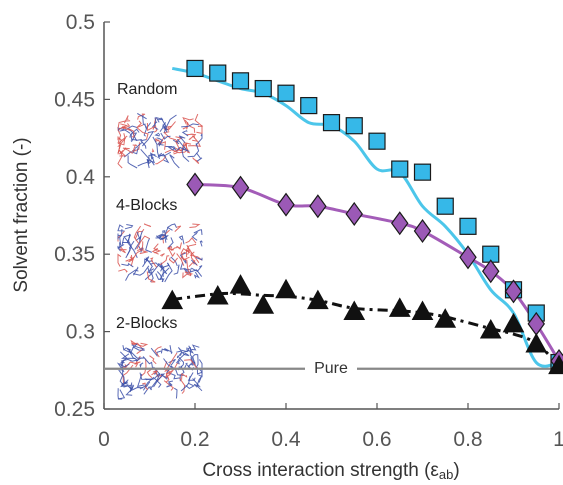  Describe the element at coordinates (316, 470) in the screenshot. I see `x-axis-title-main: Cross interaction strength (` at that location.